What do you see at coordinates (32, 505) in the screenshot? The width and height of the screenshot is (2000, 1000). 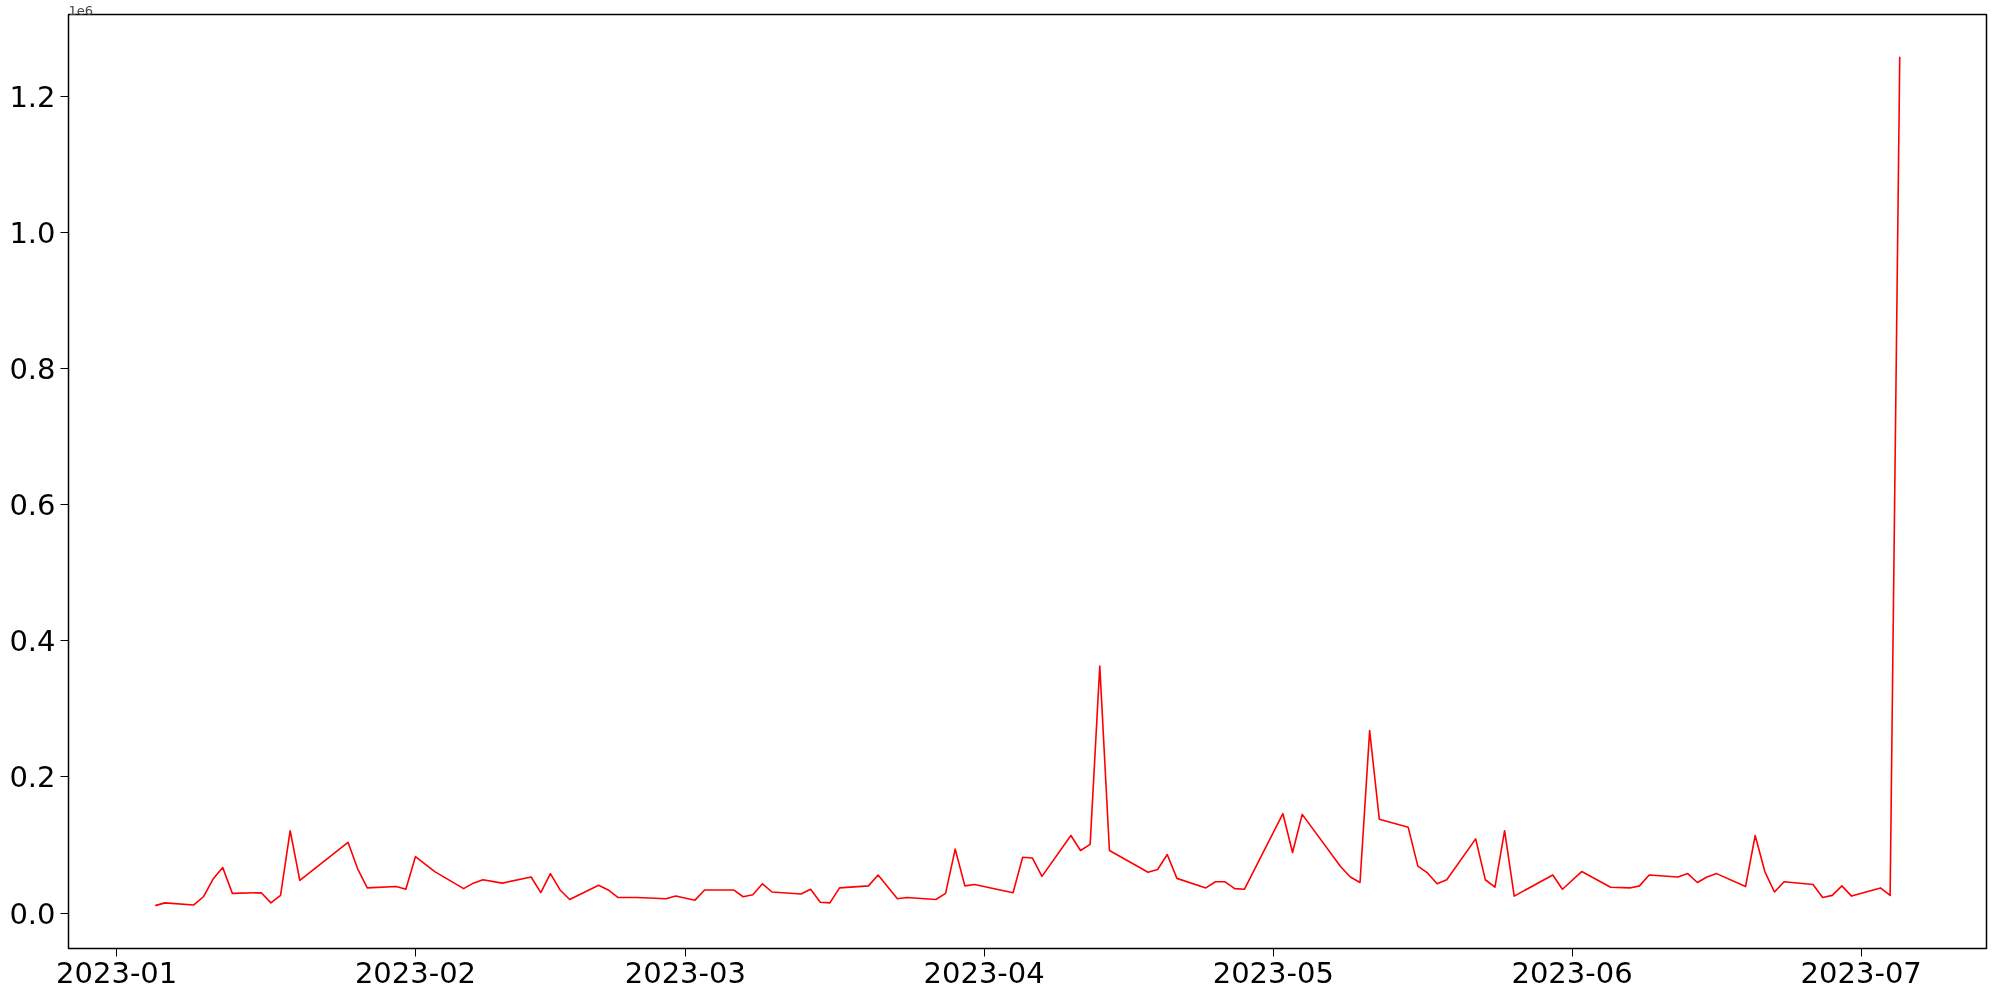 I see `y-tick-label: 0.6` at bounding box center [32, 505].